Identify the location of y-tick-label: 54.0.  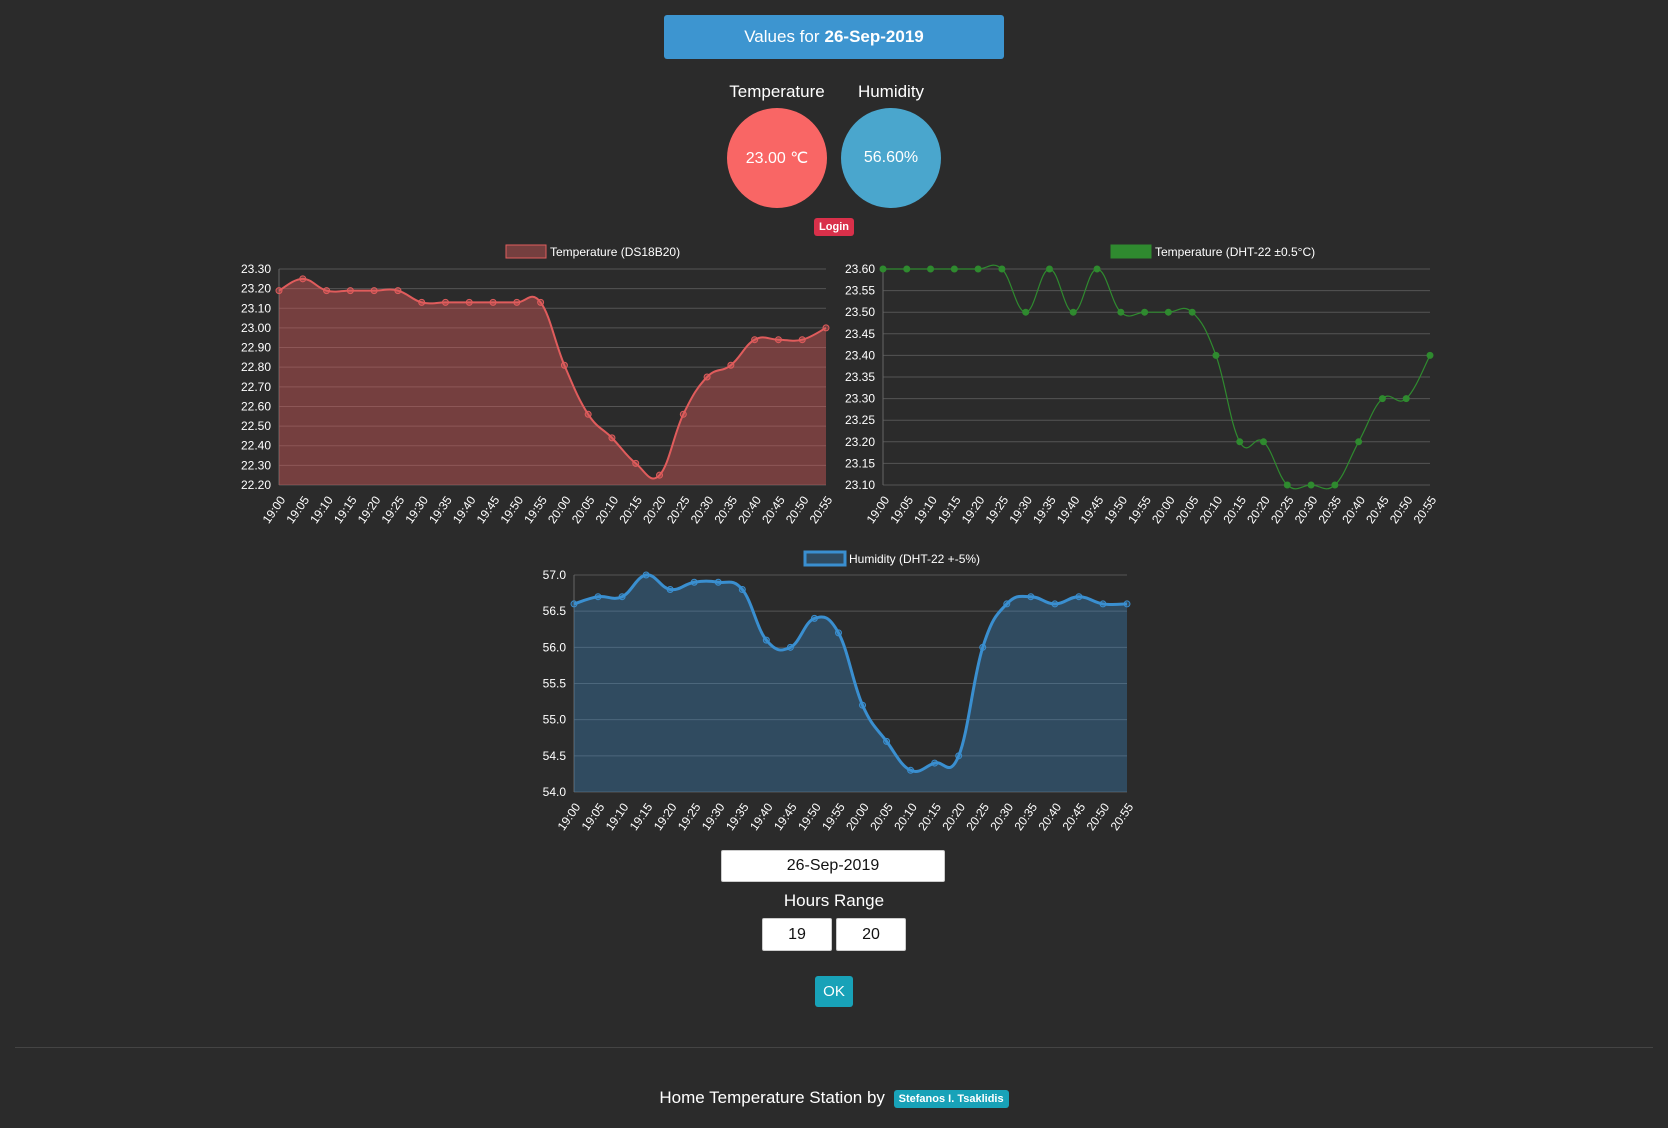
(555, 792).